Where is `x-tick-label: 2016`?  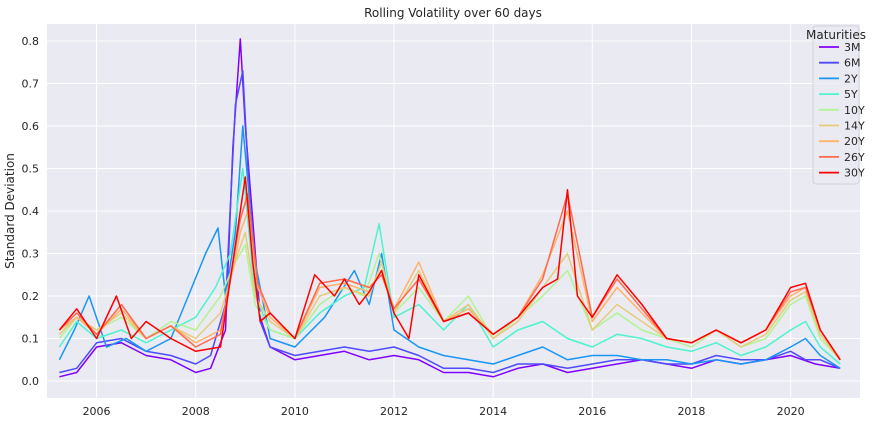 x-tick-label: 2016 is located at coordinates (592, 411).